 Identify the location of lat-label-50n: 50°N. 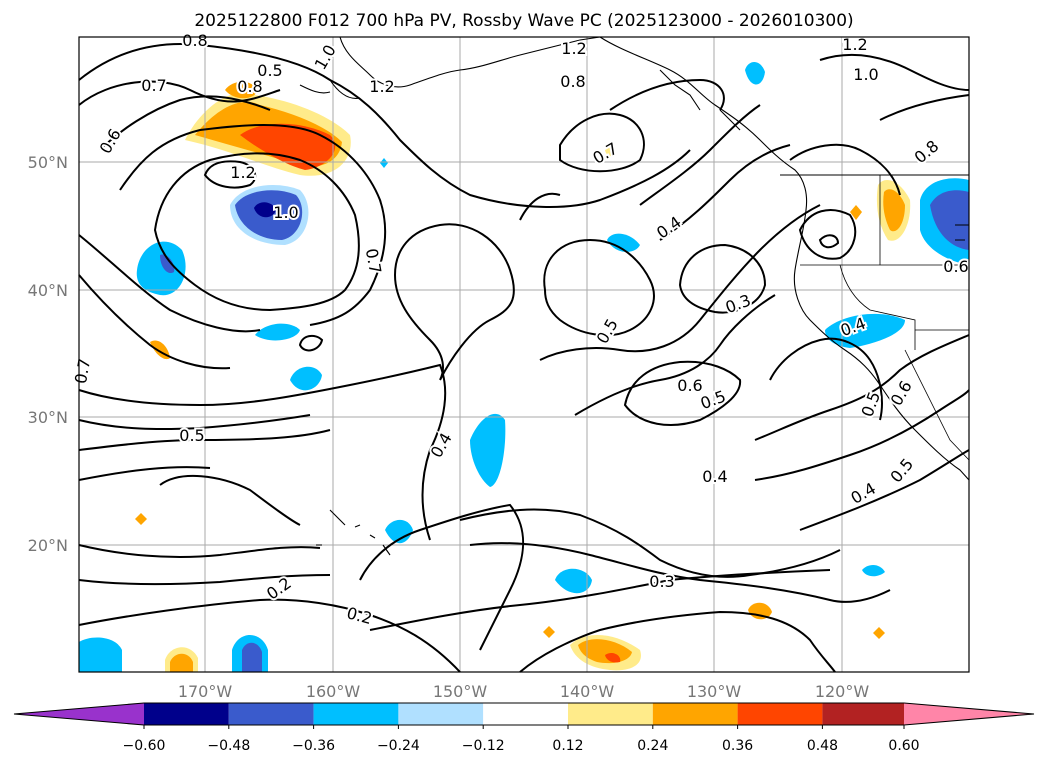
(48, 162).